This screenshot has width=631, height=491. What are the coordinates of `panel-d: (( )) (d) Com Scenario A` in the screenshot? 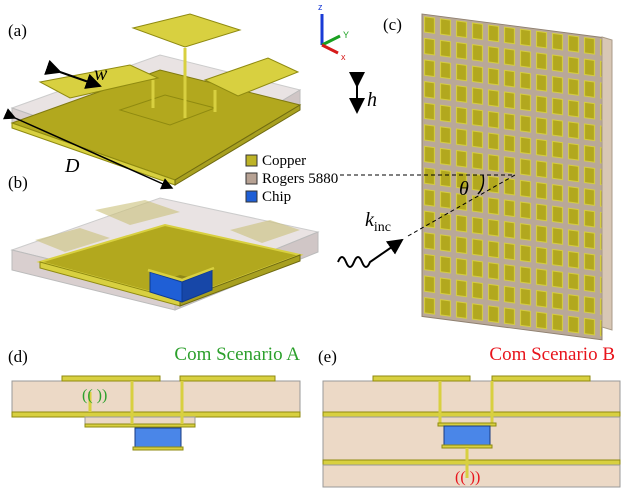 It's located at (154, 397).